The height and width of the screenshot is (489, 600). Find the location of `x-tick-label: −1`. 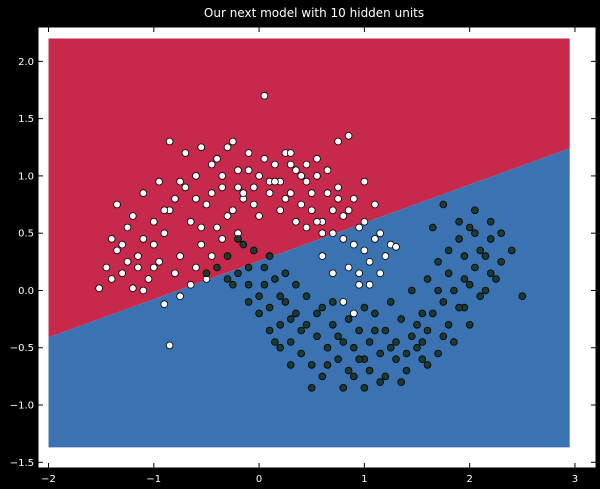

x-tick-label: −1 is located at coordinates (153, 479).